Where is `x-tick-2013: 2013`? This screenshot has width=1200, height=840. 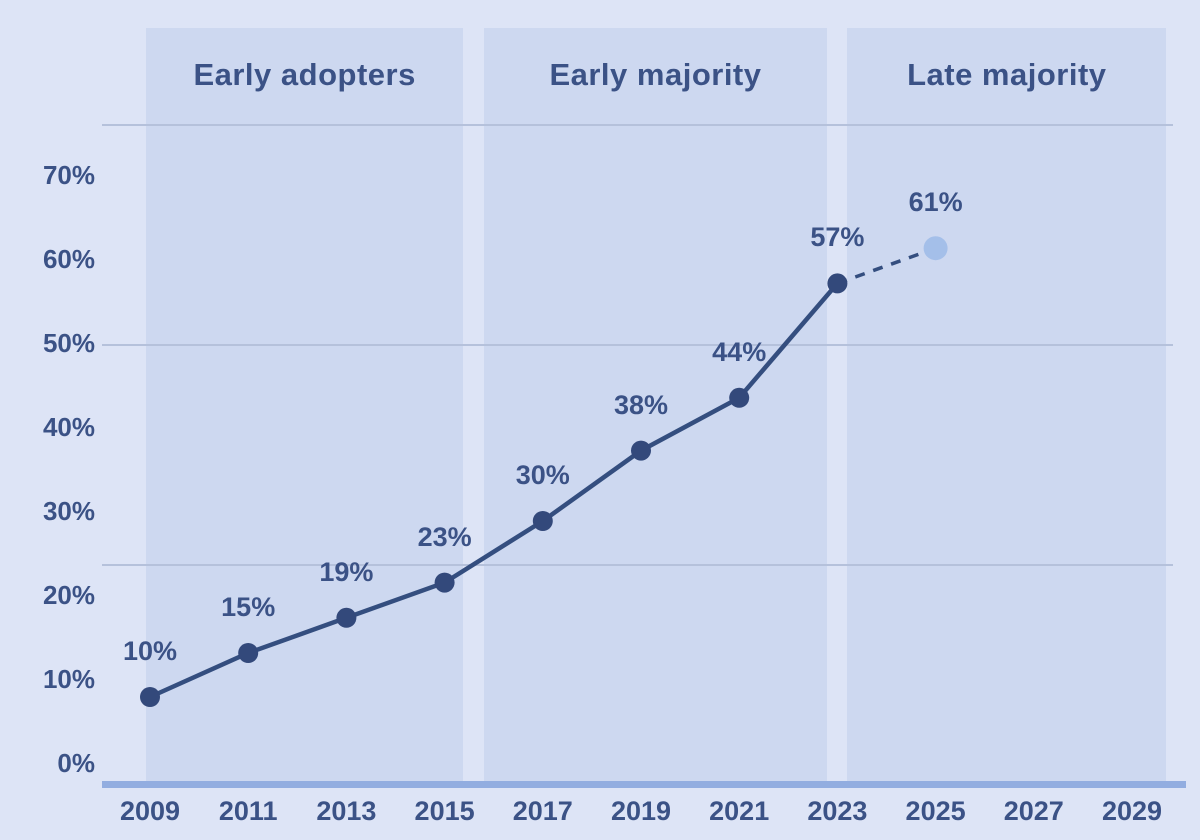
x-tick-2013: 2013 is located at coordinates (346, 811).